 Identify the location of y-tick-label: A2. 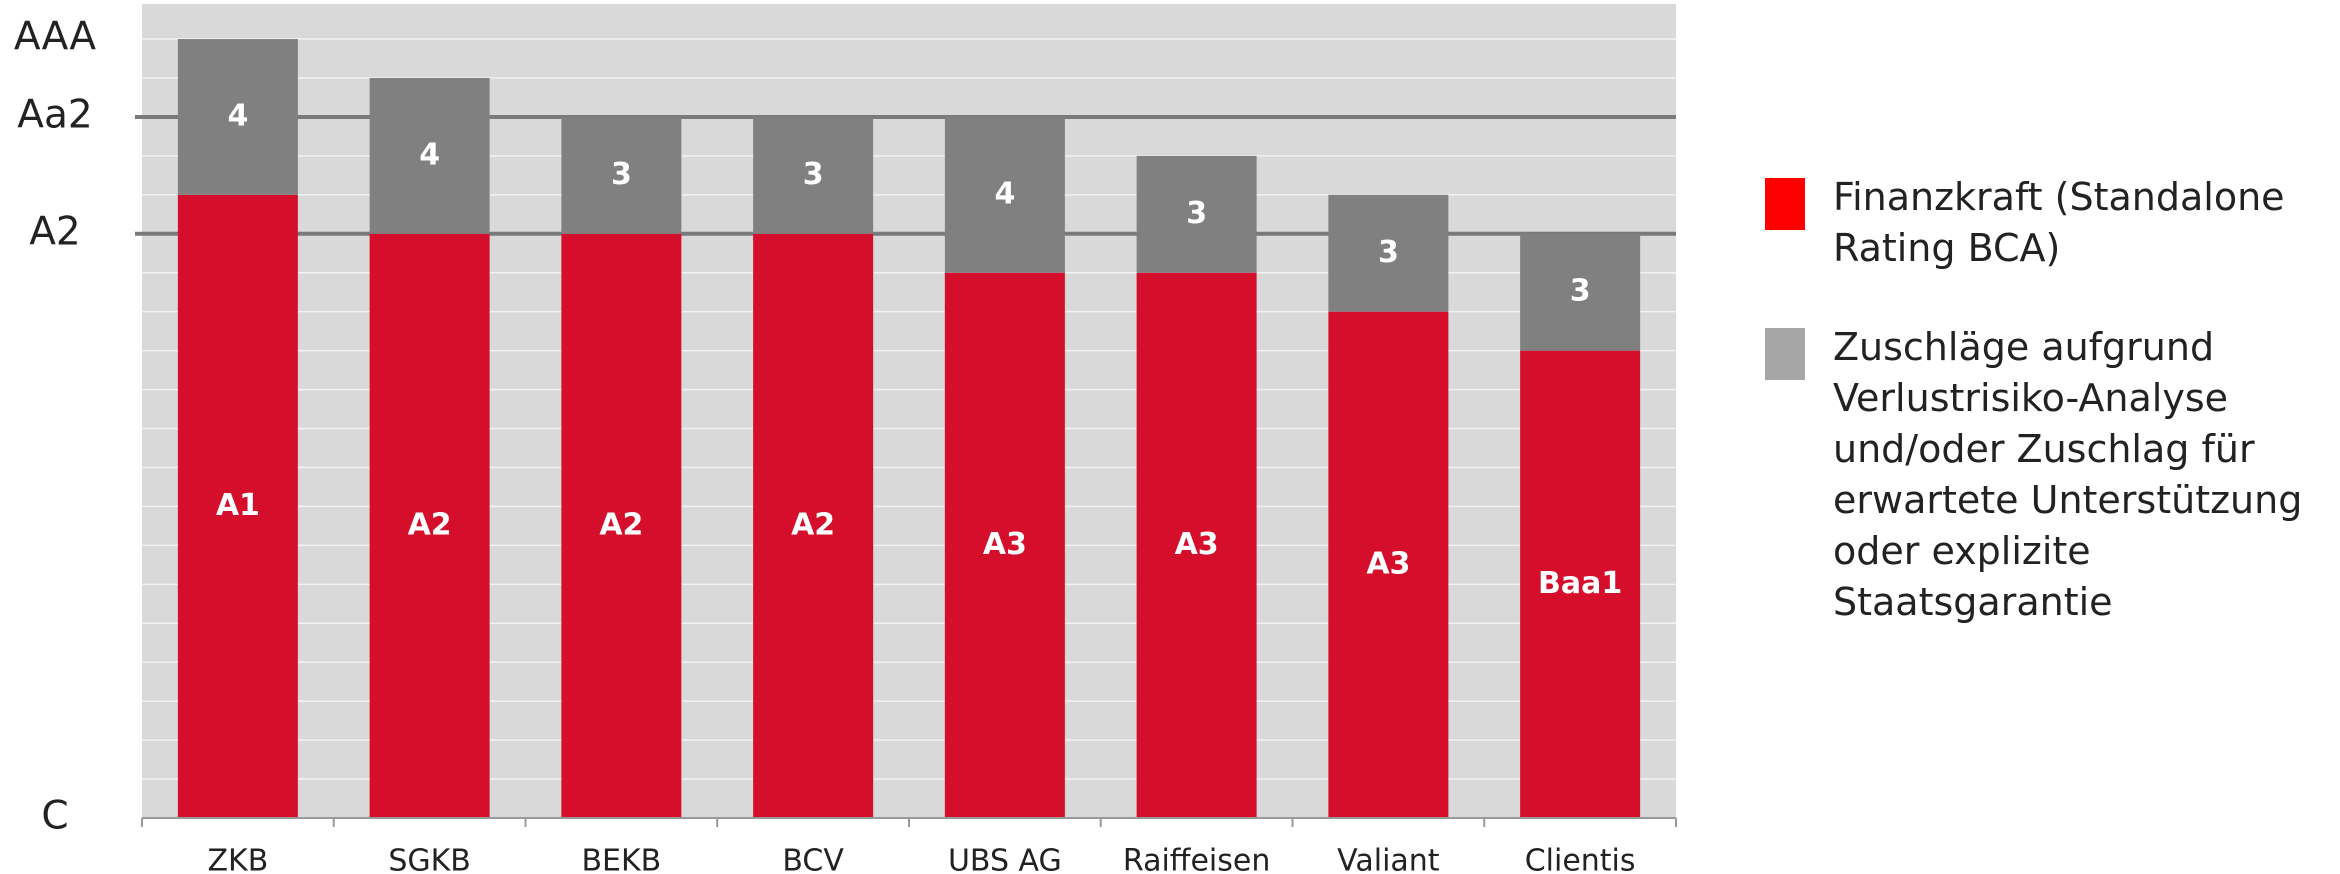
(55, 231).